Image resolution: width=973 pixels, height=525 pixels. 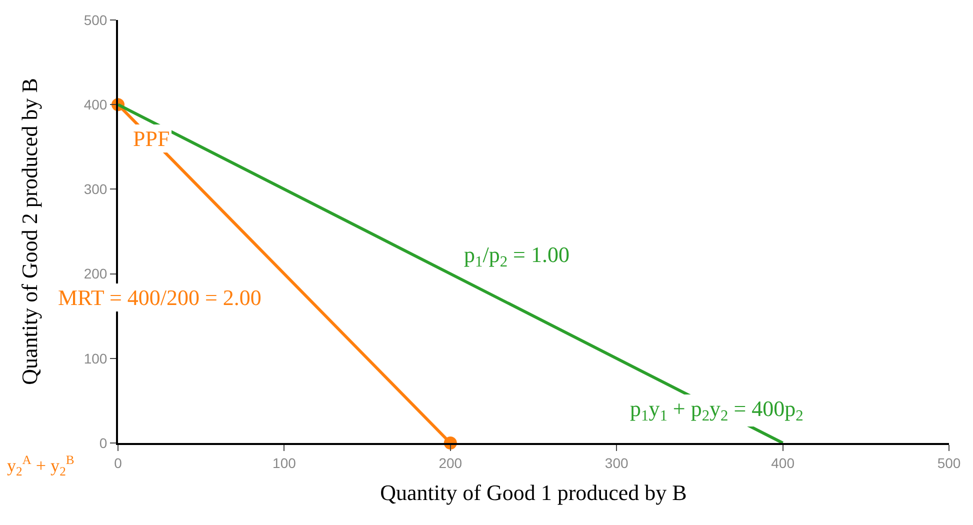 What do you see at coordinates (517, 256) in the screenshot?
I see `annotation: p$_{1}$/p$_{2}$ = 1.00` at bounding box center [517, 256].